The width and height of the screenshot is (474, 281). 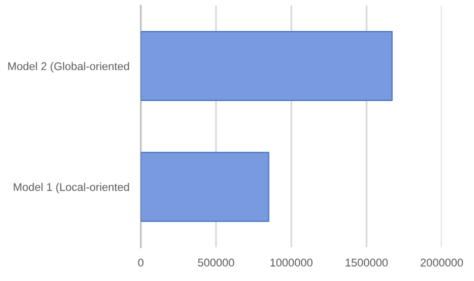 I want to click on y-tick-label: Model 1 (Local-oriented, so click(x=71, y=188).